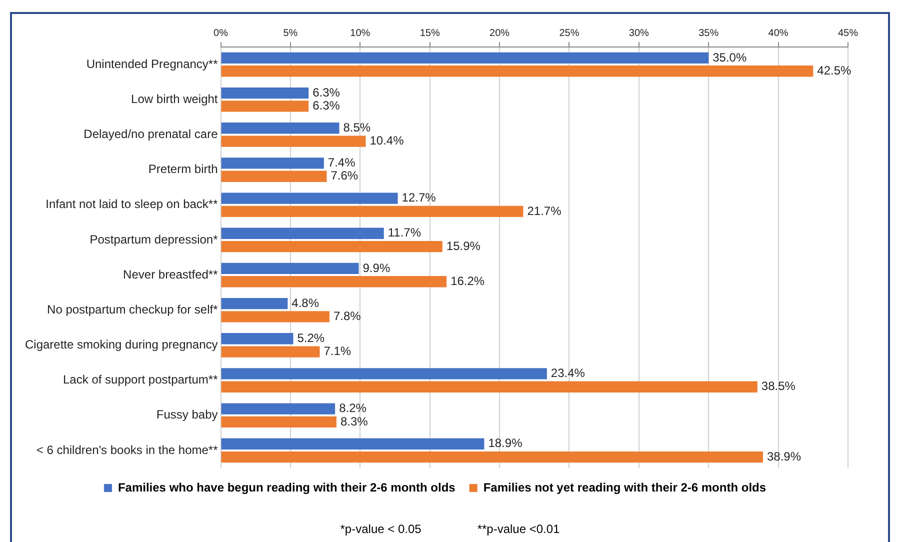  I want to click on data-label: 15.9%, so click(463, 245).